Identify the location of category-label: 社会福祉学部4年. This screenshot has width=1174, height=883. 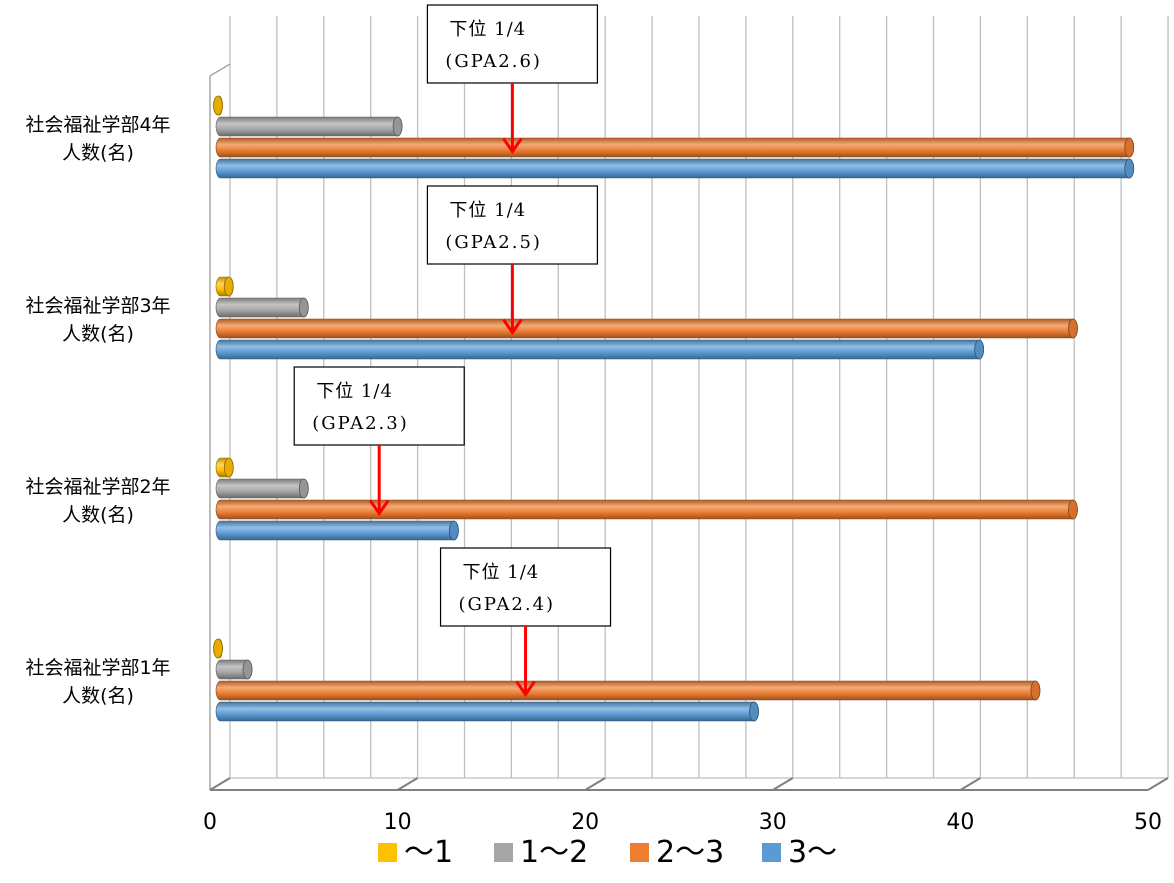
(97, 125).